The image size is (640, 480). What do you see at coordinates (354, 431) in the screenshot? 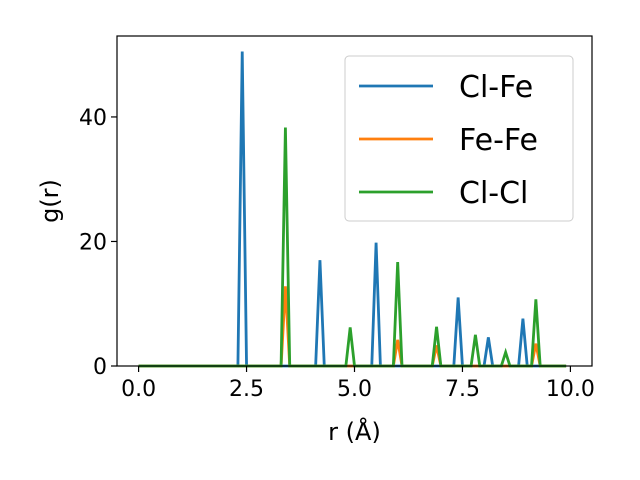
I see `x-axis-label: r (Å)` at bounding box center [354, 431].